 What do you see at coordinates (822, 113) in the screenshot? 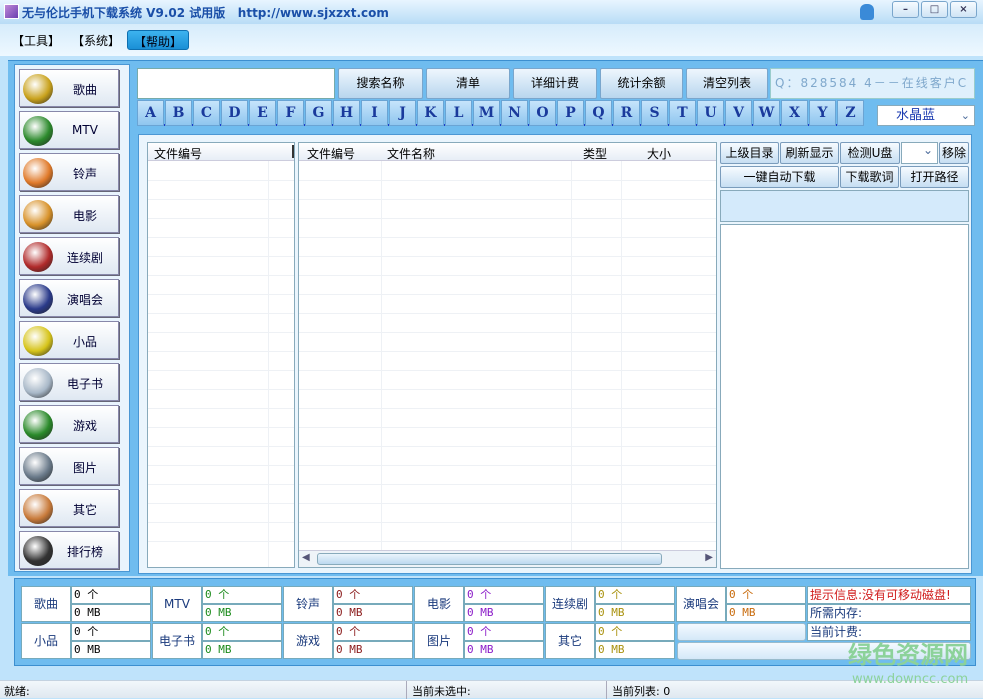
I see `letter-Y: Y` at bounding box center [822, 113].